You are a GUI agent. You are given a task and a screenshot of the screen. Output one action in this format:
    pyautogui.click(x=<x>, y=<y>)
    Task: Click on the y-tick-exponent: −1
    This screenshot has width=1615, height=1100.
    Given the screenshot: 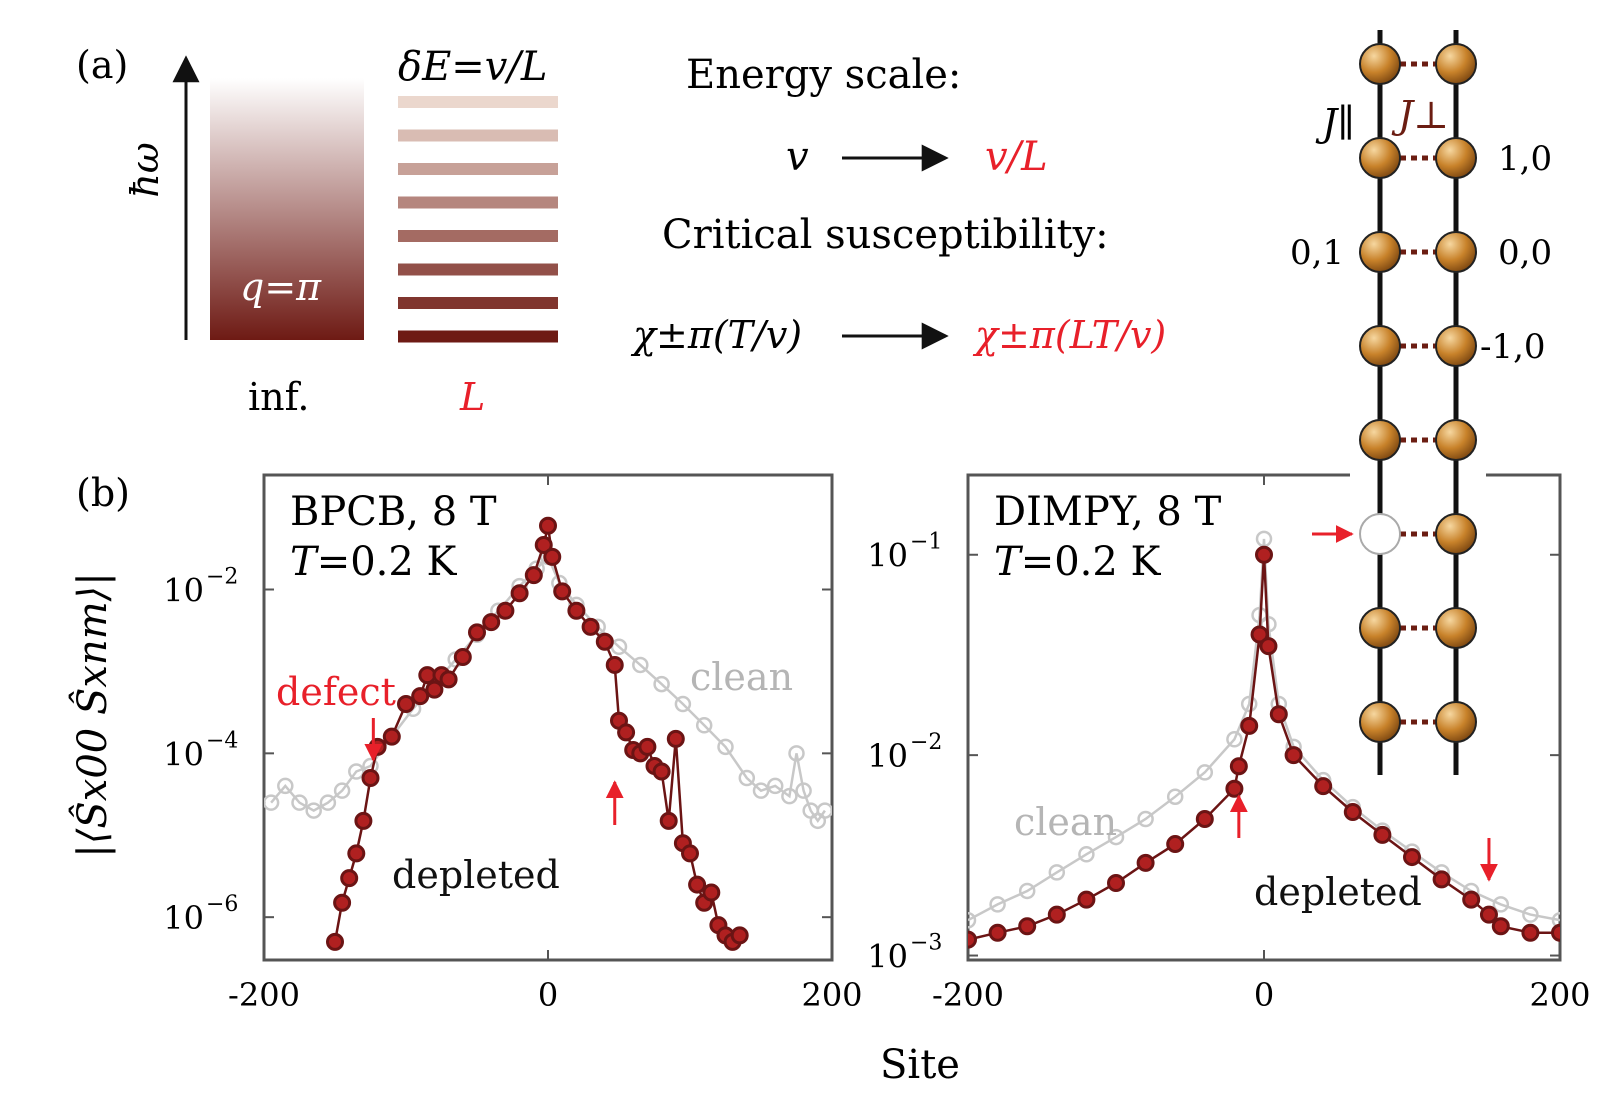 What is the action you would take?
    pyautogui.click(x=926, y=542)
    